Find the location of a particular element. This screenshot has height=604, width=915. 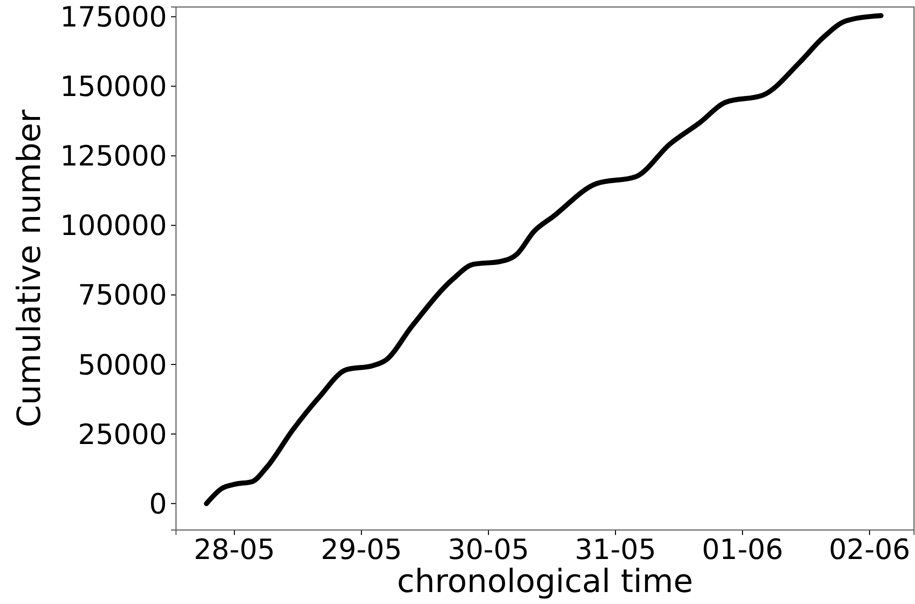

y-tick-label: 175000 is located at coordinates (113, 17).